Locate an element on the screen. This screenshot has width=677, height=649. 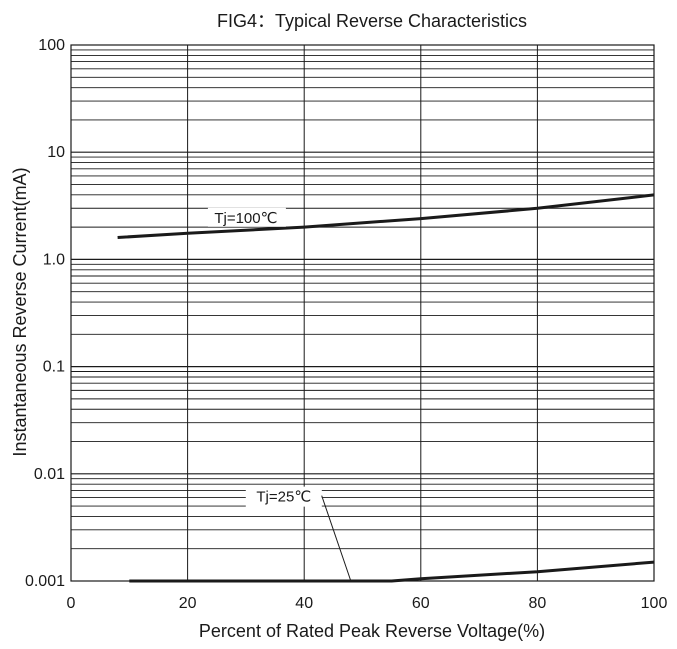
y-axis-label: Instantaneous Reverse Current(mA) is located at coordinates (20, 311).